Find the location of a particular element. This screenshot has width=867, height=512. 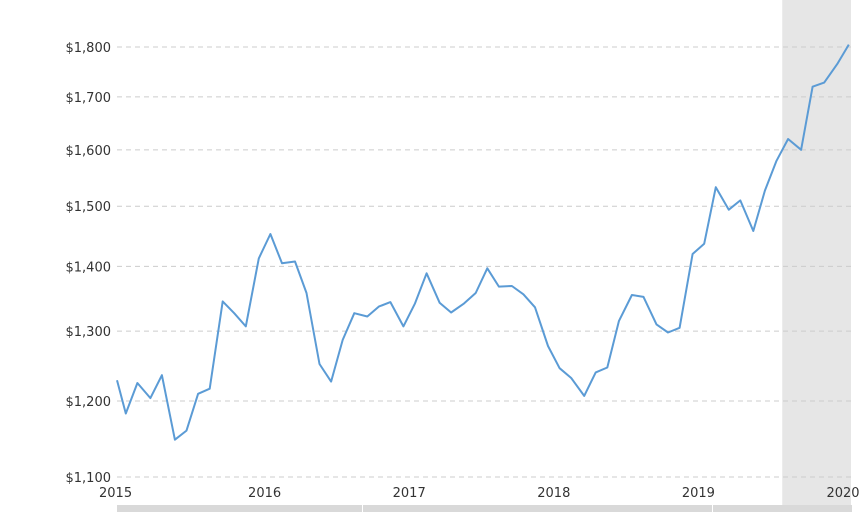

x-tick-label: 2015 is located at coordinates (115, 493).